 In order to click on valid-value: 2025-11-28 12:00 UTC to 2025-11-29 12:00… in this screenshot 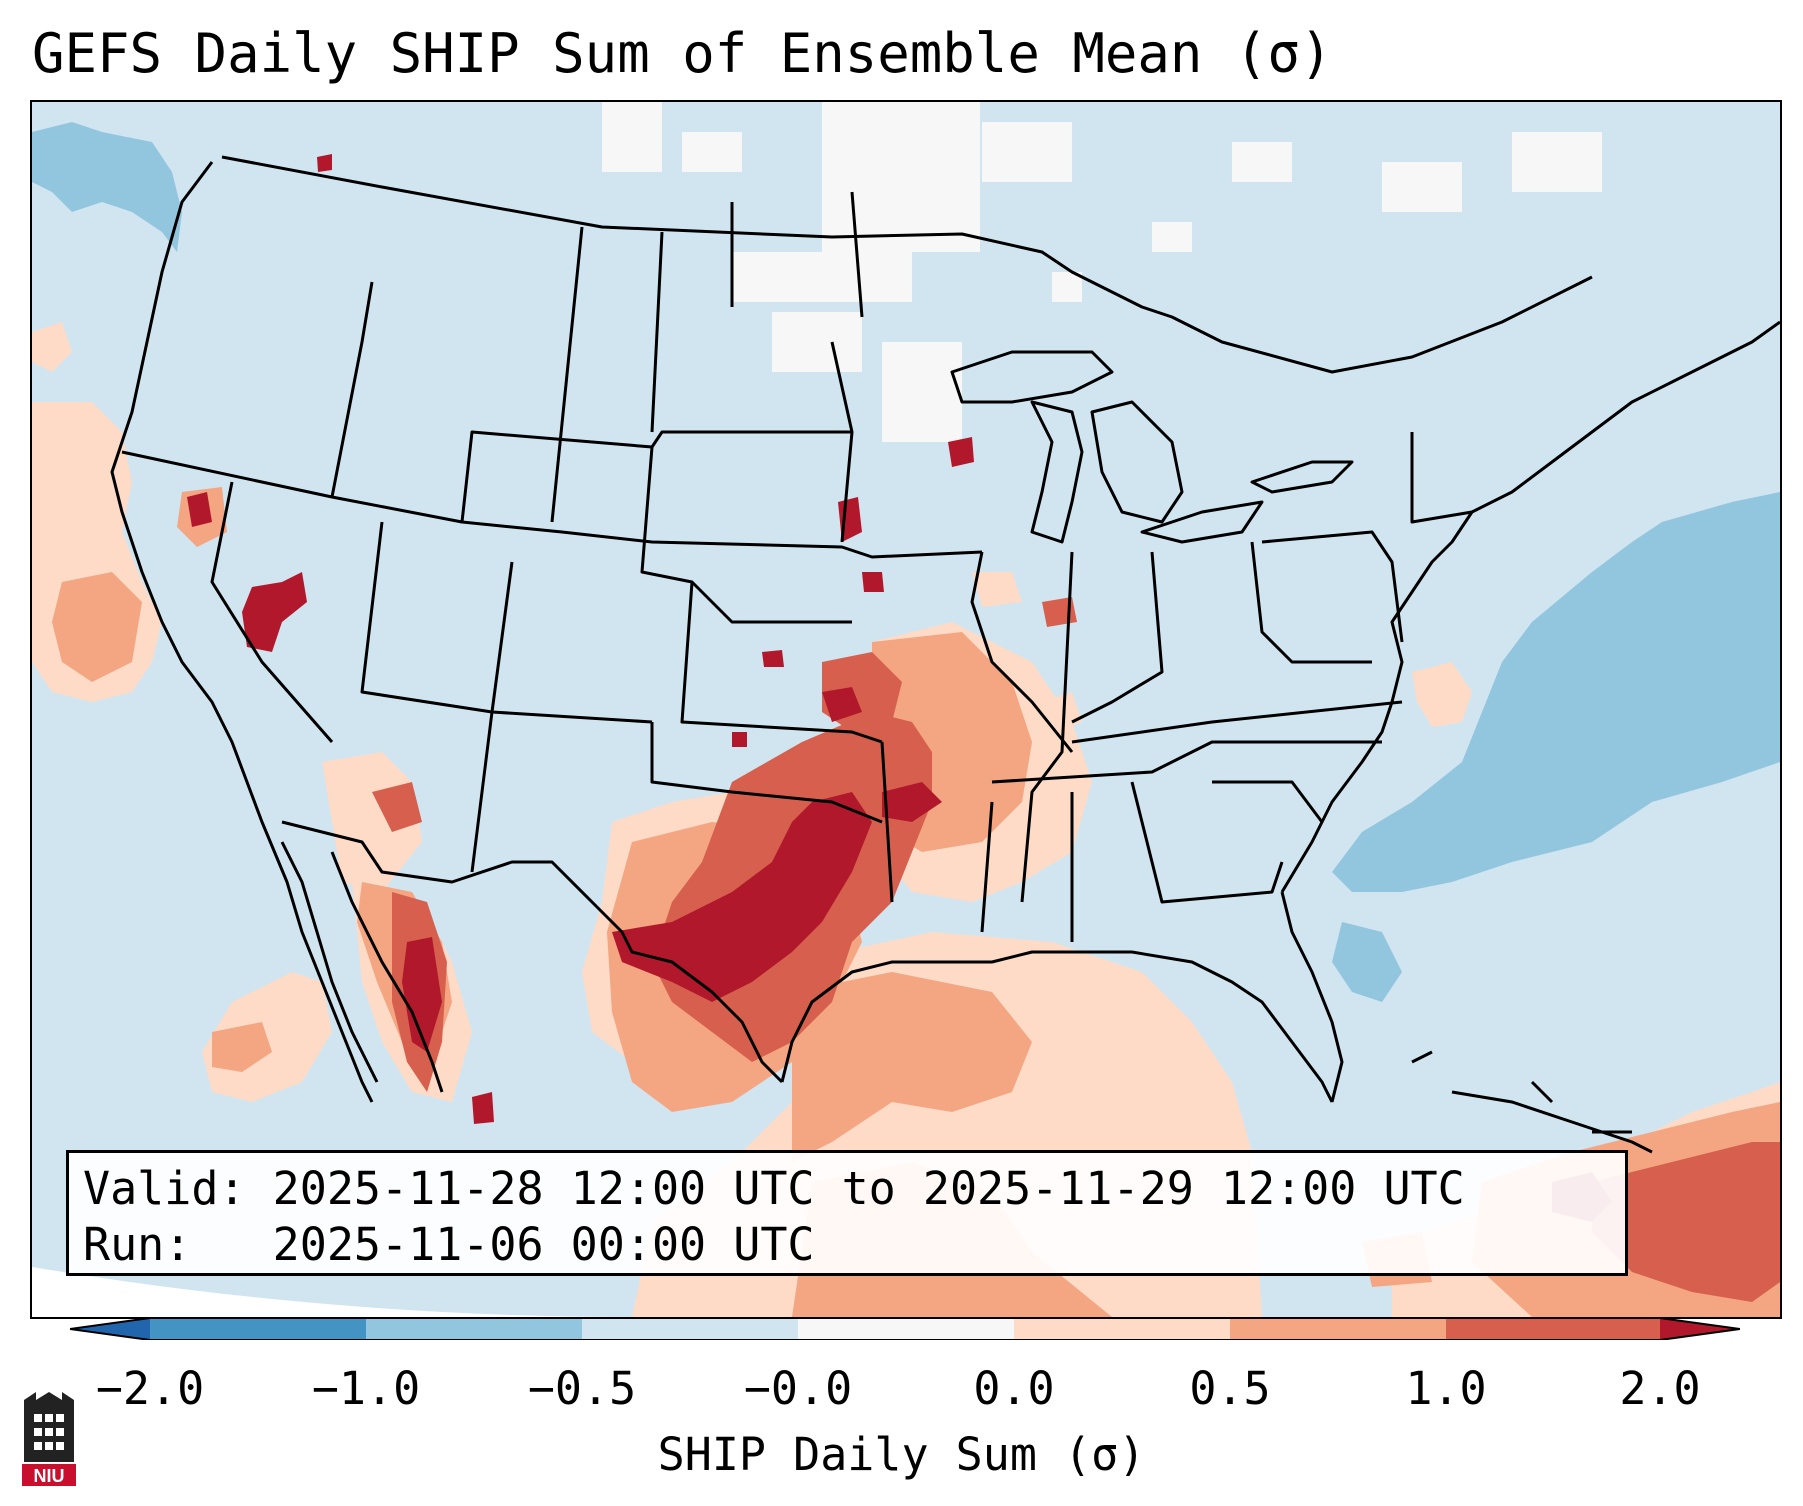, I will do `click(868, 1188)`.